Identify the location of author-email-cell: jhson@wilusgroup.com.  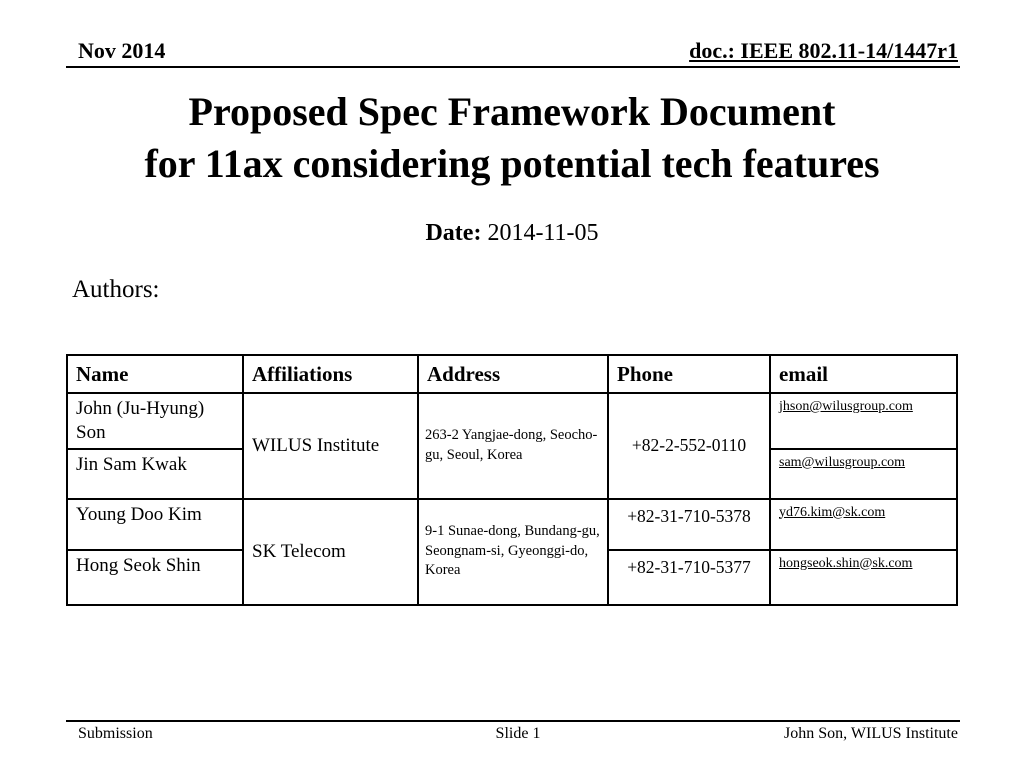
(863, 421).